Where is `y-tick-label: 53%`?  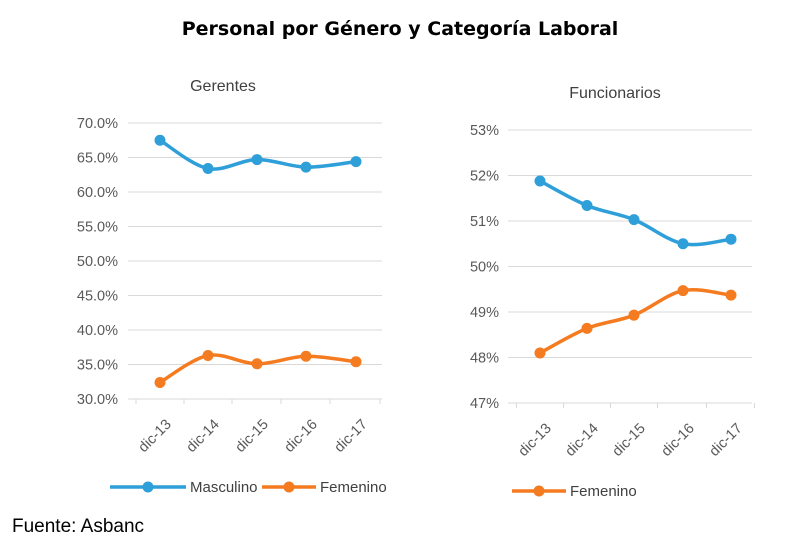
y-tick-label: 53% is located at coordinates (484, 131).